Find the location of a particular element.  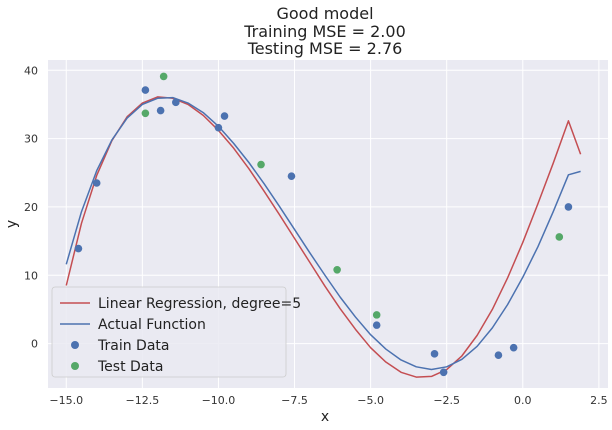

chart-title-line-3: Testing MSE = 2.76 is located at coordinates (325, 48).